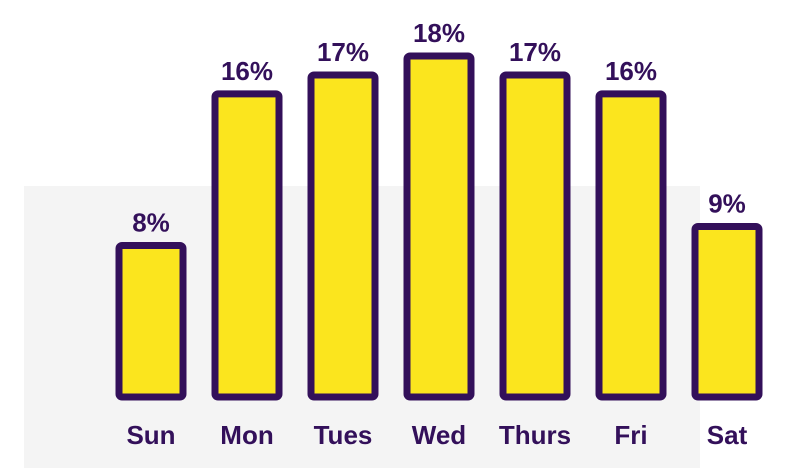 This screenshot has width=806, height=468. I want to click on category-label-sat: Sat, so click(727, 435).